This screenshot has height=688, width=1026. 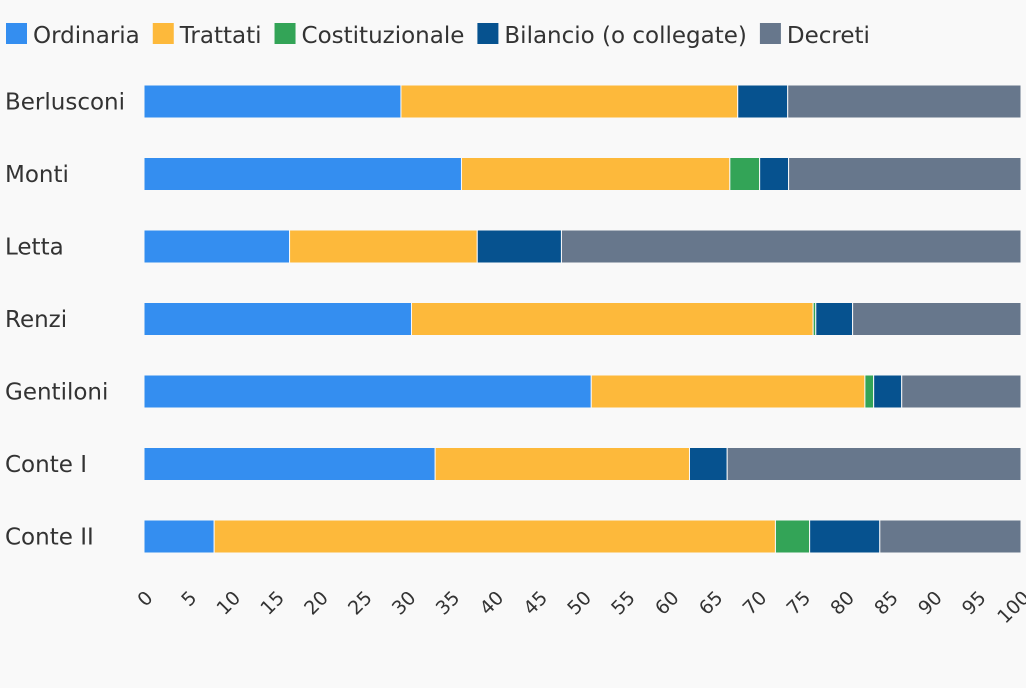 What do you see at coordinates (272, 101) in the screenshot?
I see `bar-segment-berlusconi-ordinaria` at bounding box center [272, 101].